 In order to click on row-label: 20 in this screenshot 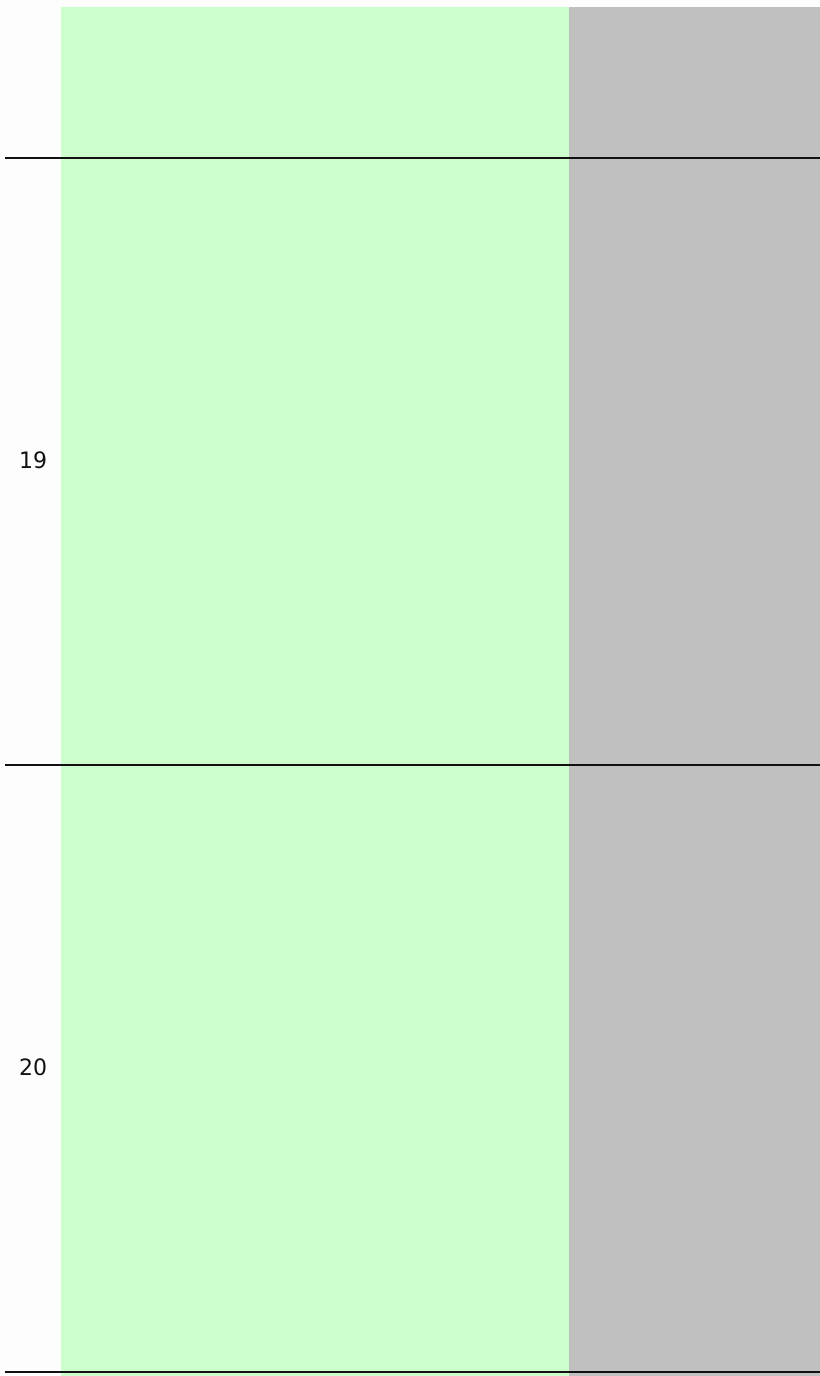, I will do `click(33, 1068)`.